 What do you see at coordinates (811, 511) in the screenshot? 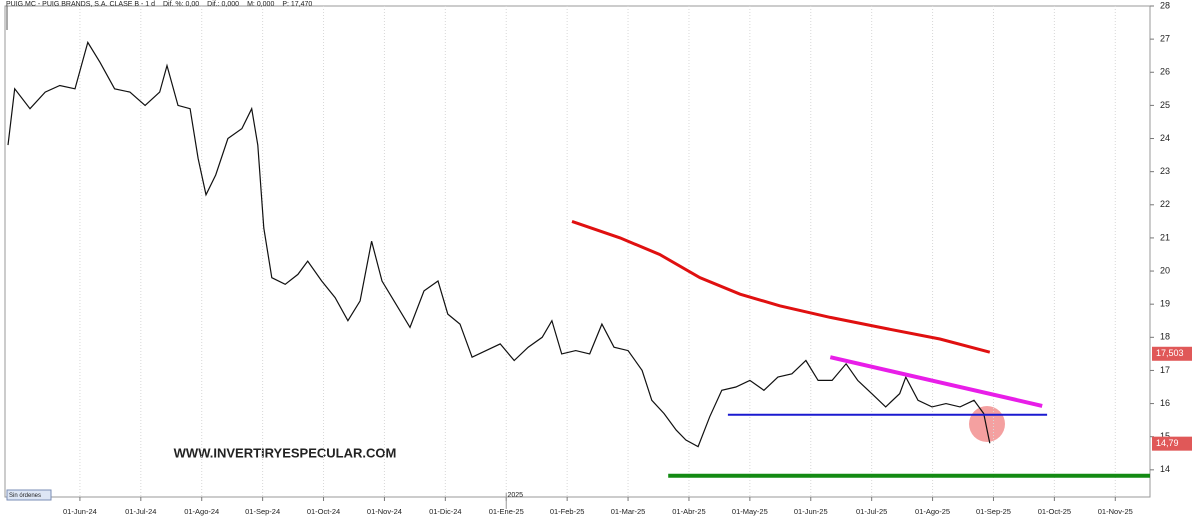
I see `x-tick-label: 01-Jun-25` at bounding box center [811, 511].